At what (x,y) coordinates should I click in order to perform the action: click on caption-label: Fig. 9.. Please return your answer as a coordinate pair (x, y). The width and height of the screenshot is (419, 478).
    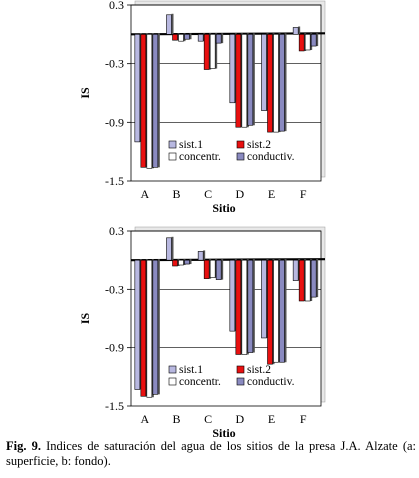
    Looking at the image, I should click on (23, 446).